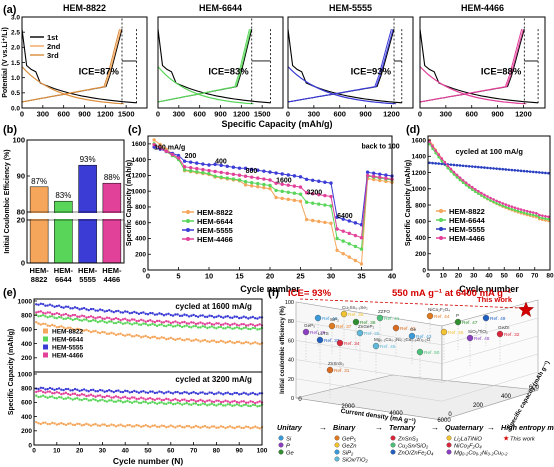  I want to click on x-axis-tick-label: 900, so click(220, 114).